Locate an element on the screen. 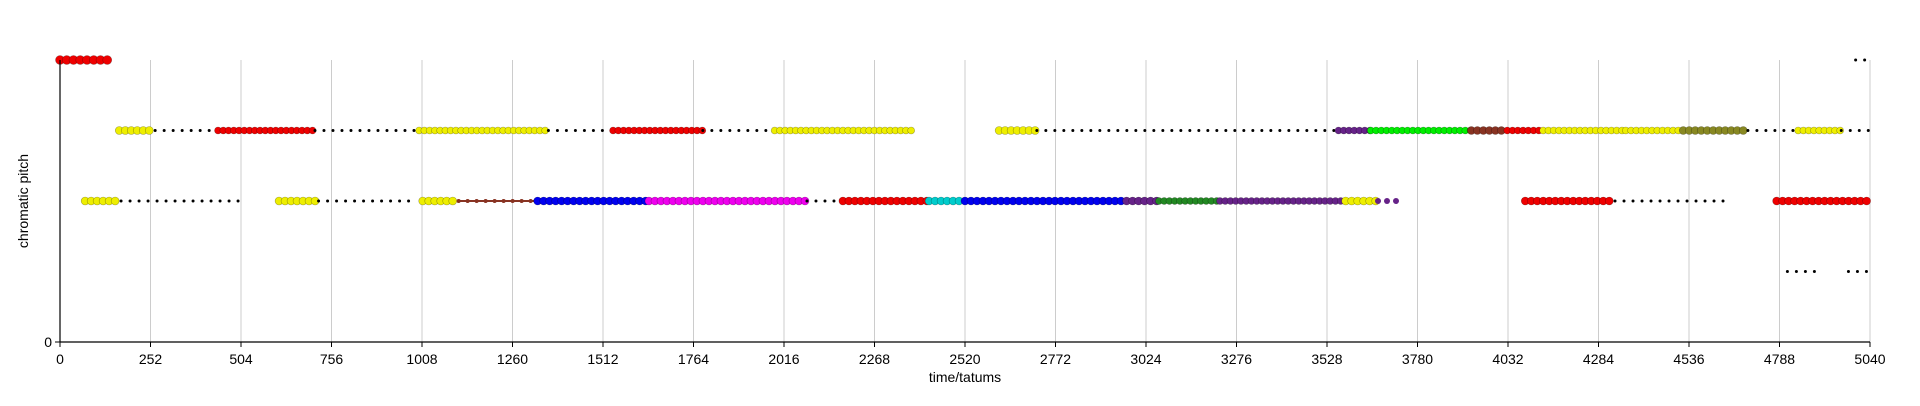  x-tick-label: 3528 is located at coordinates (1326, 359).